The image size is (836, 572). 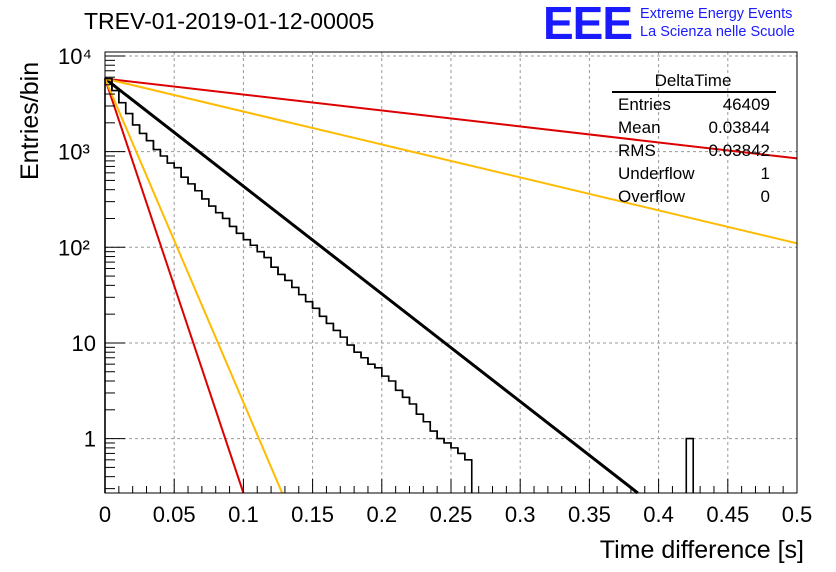 I want to click on stats-row-value: 0, so click(x=765, y=196).